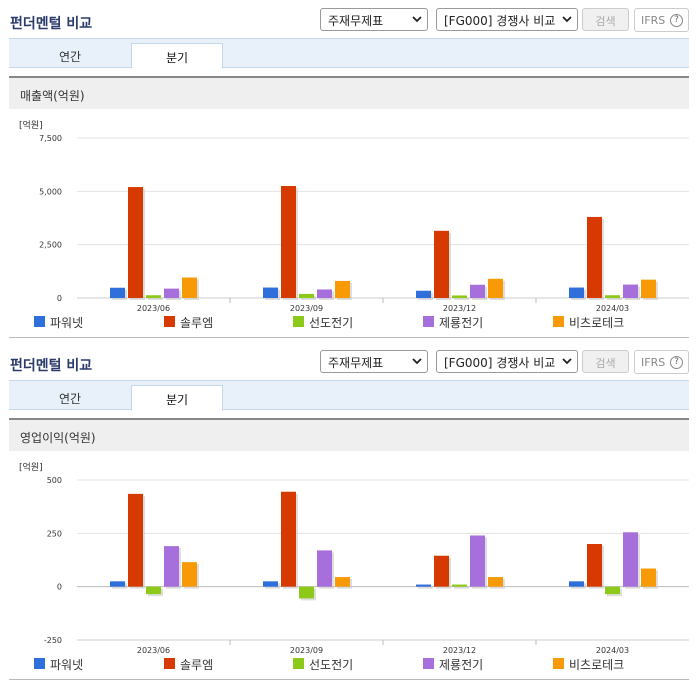  I want to click on panel-header: 펀더멘털 비교 주재무제표 [FG000] 경쟁사 비교 검색 IFRS ?, so click(348, 17).